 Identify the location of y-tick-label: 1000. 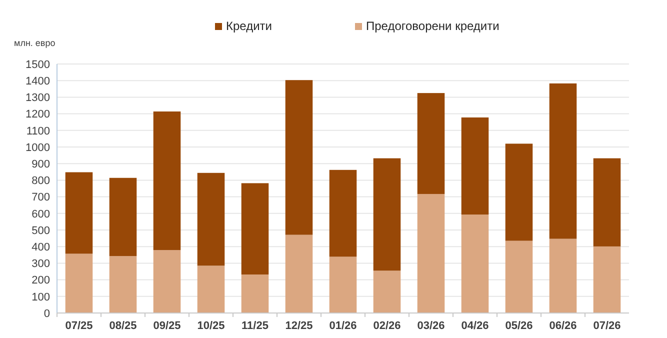
(38, 148).